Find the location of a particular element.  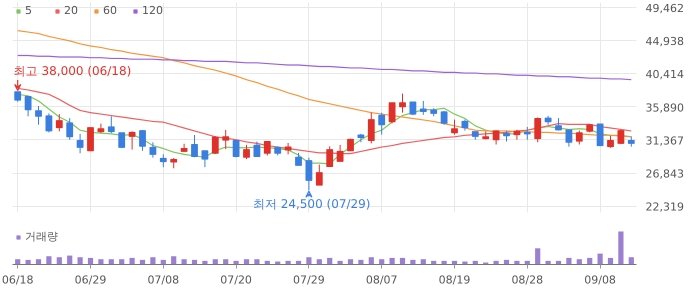

legend-label: 120 is located at coordinates (152, 10).